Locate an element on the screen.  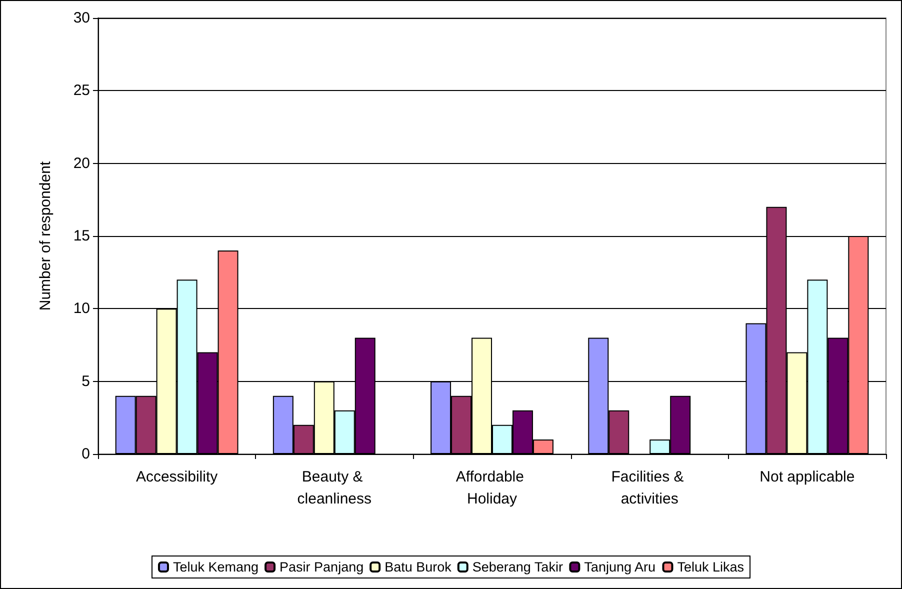
x-tick-label: Not applicable is located at coordinates (807, 477).